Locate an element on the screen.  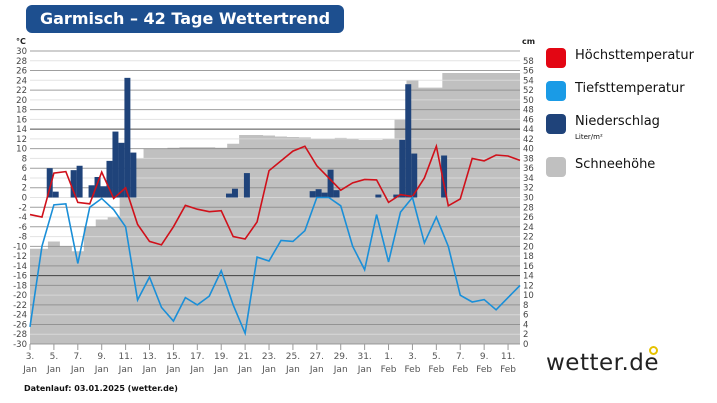
right-axis-tick-label: 38 is located at coordinates (528, 159).